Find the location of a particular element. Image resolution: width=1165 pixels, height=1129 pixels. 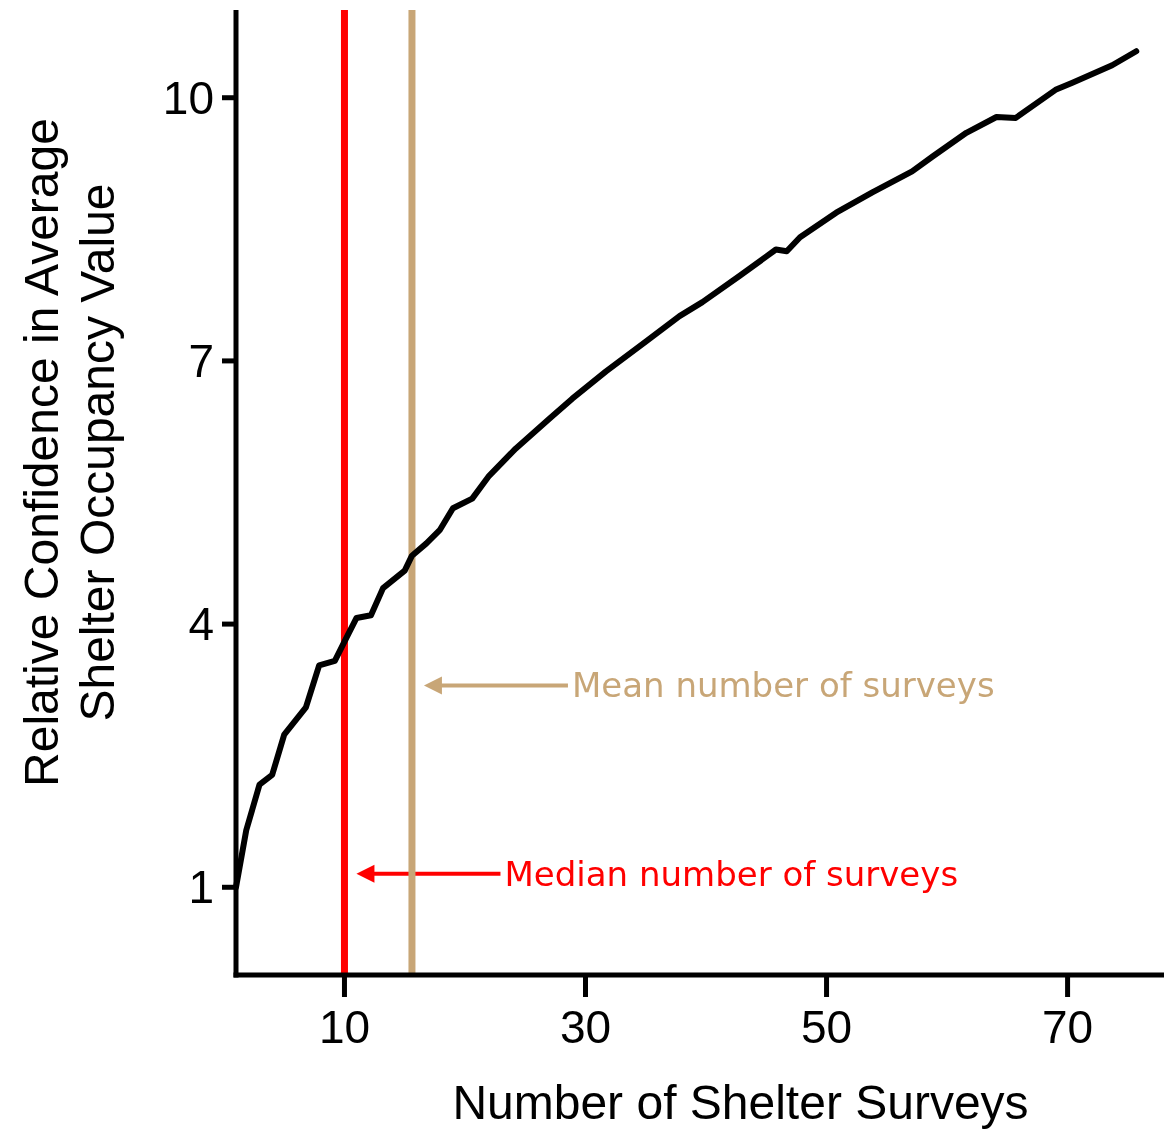

y-tick-label: 4 is located at coordinates (201, 624).